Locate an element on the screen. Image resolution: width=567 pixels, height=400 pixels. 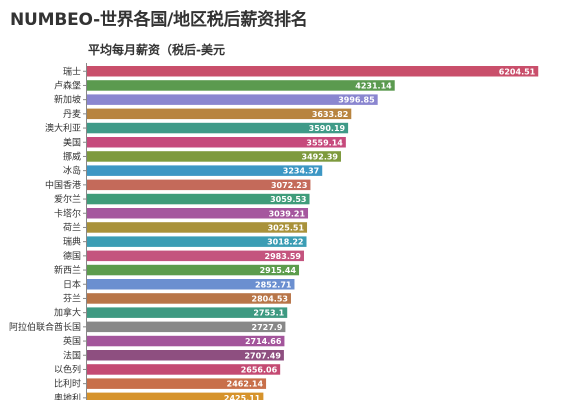
value-label: 6204.51 is located at coordinates (517, 71).